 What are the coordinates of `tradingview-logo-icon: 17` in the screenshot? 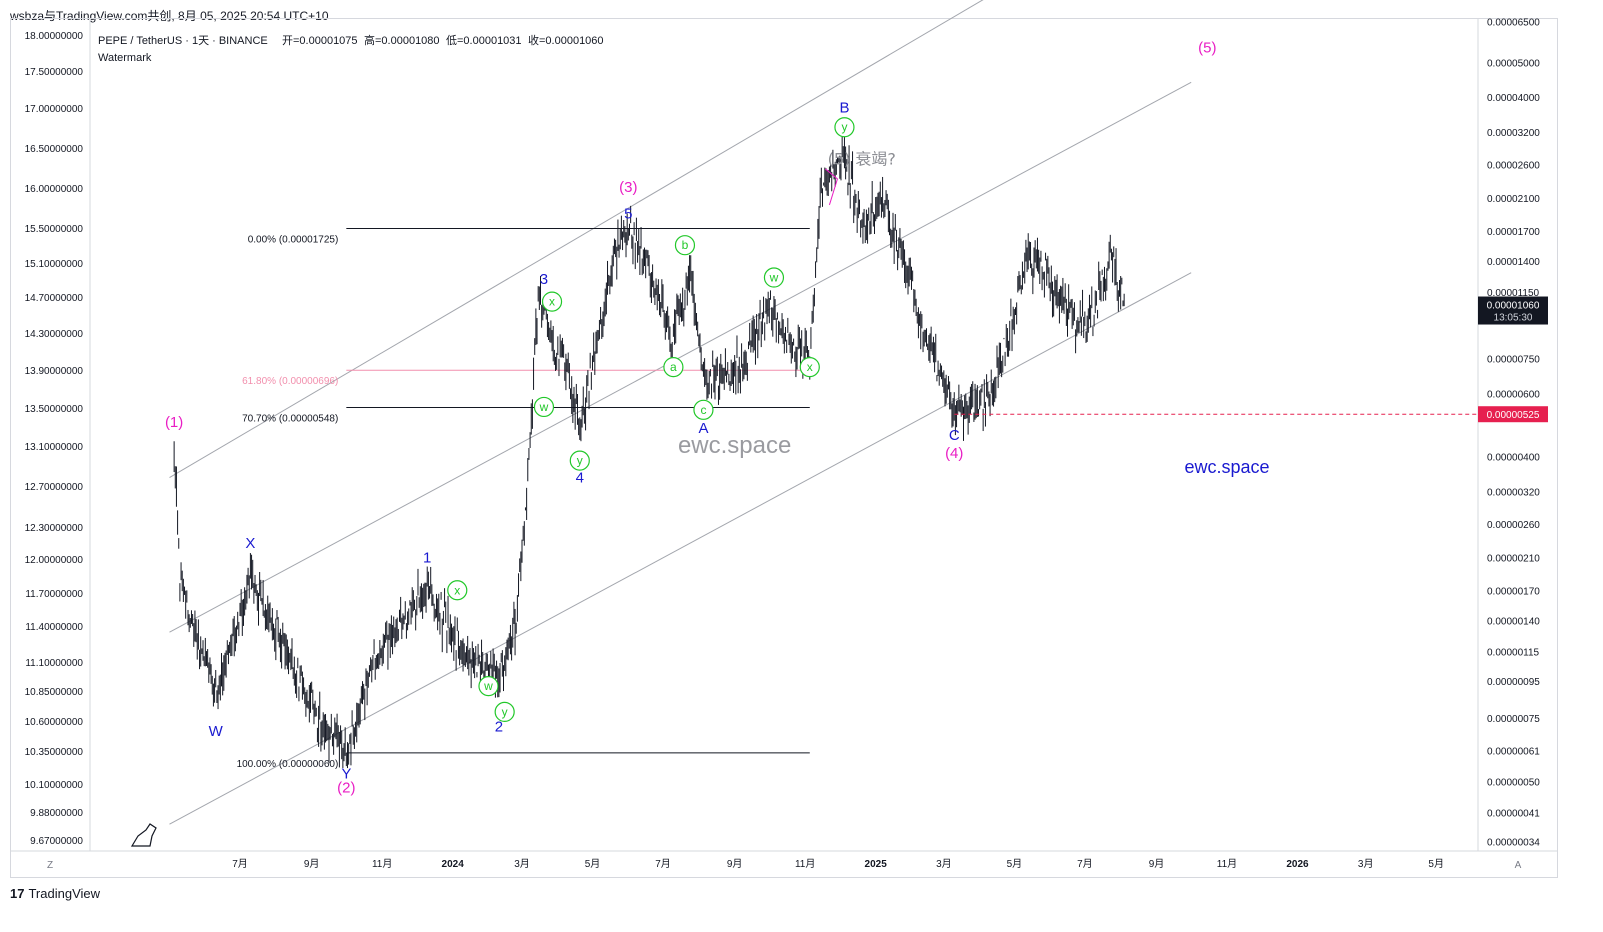 It's located at (17, 893).